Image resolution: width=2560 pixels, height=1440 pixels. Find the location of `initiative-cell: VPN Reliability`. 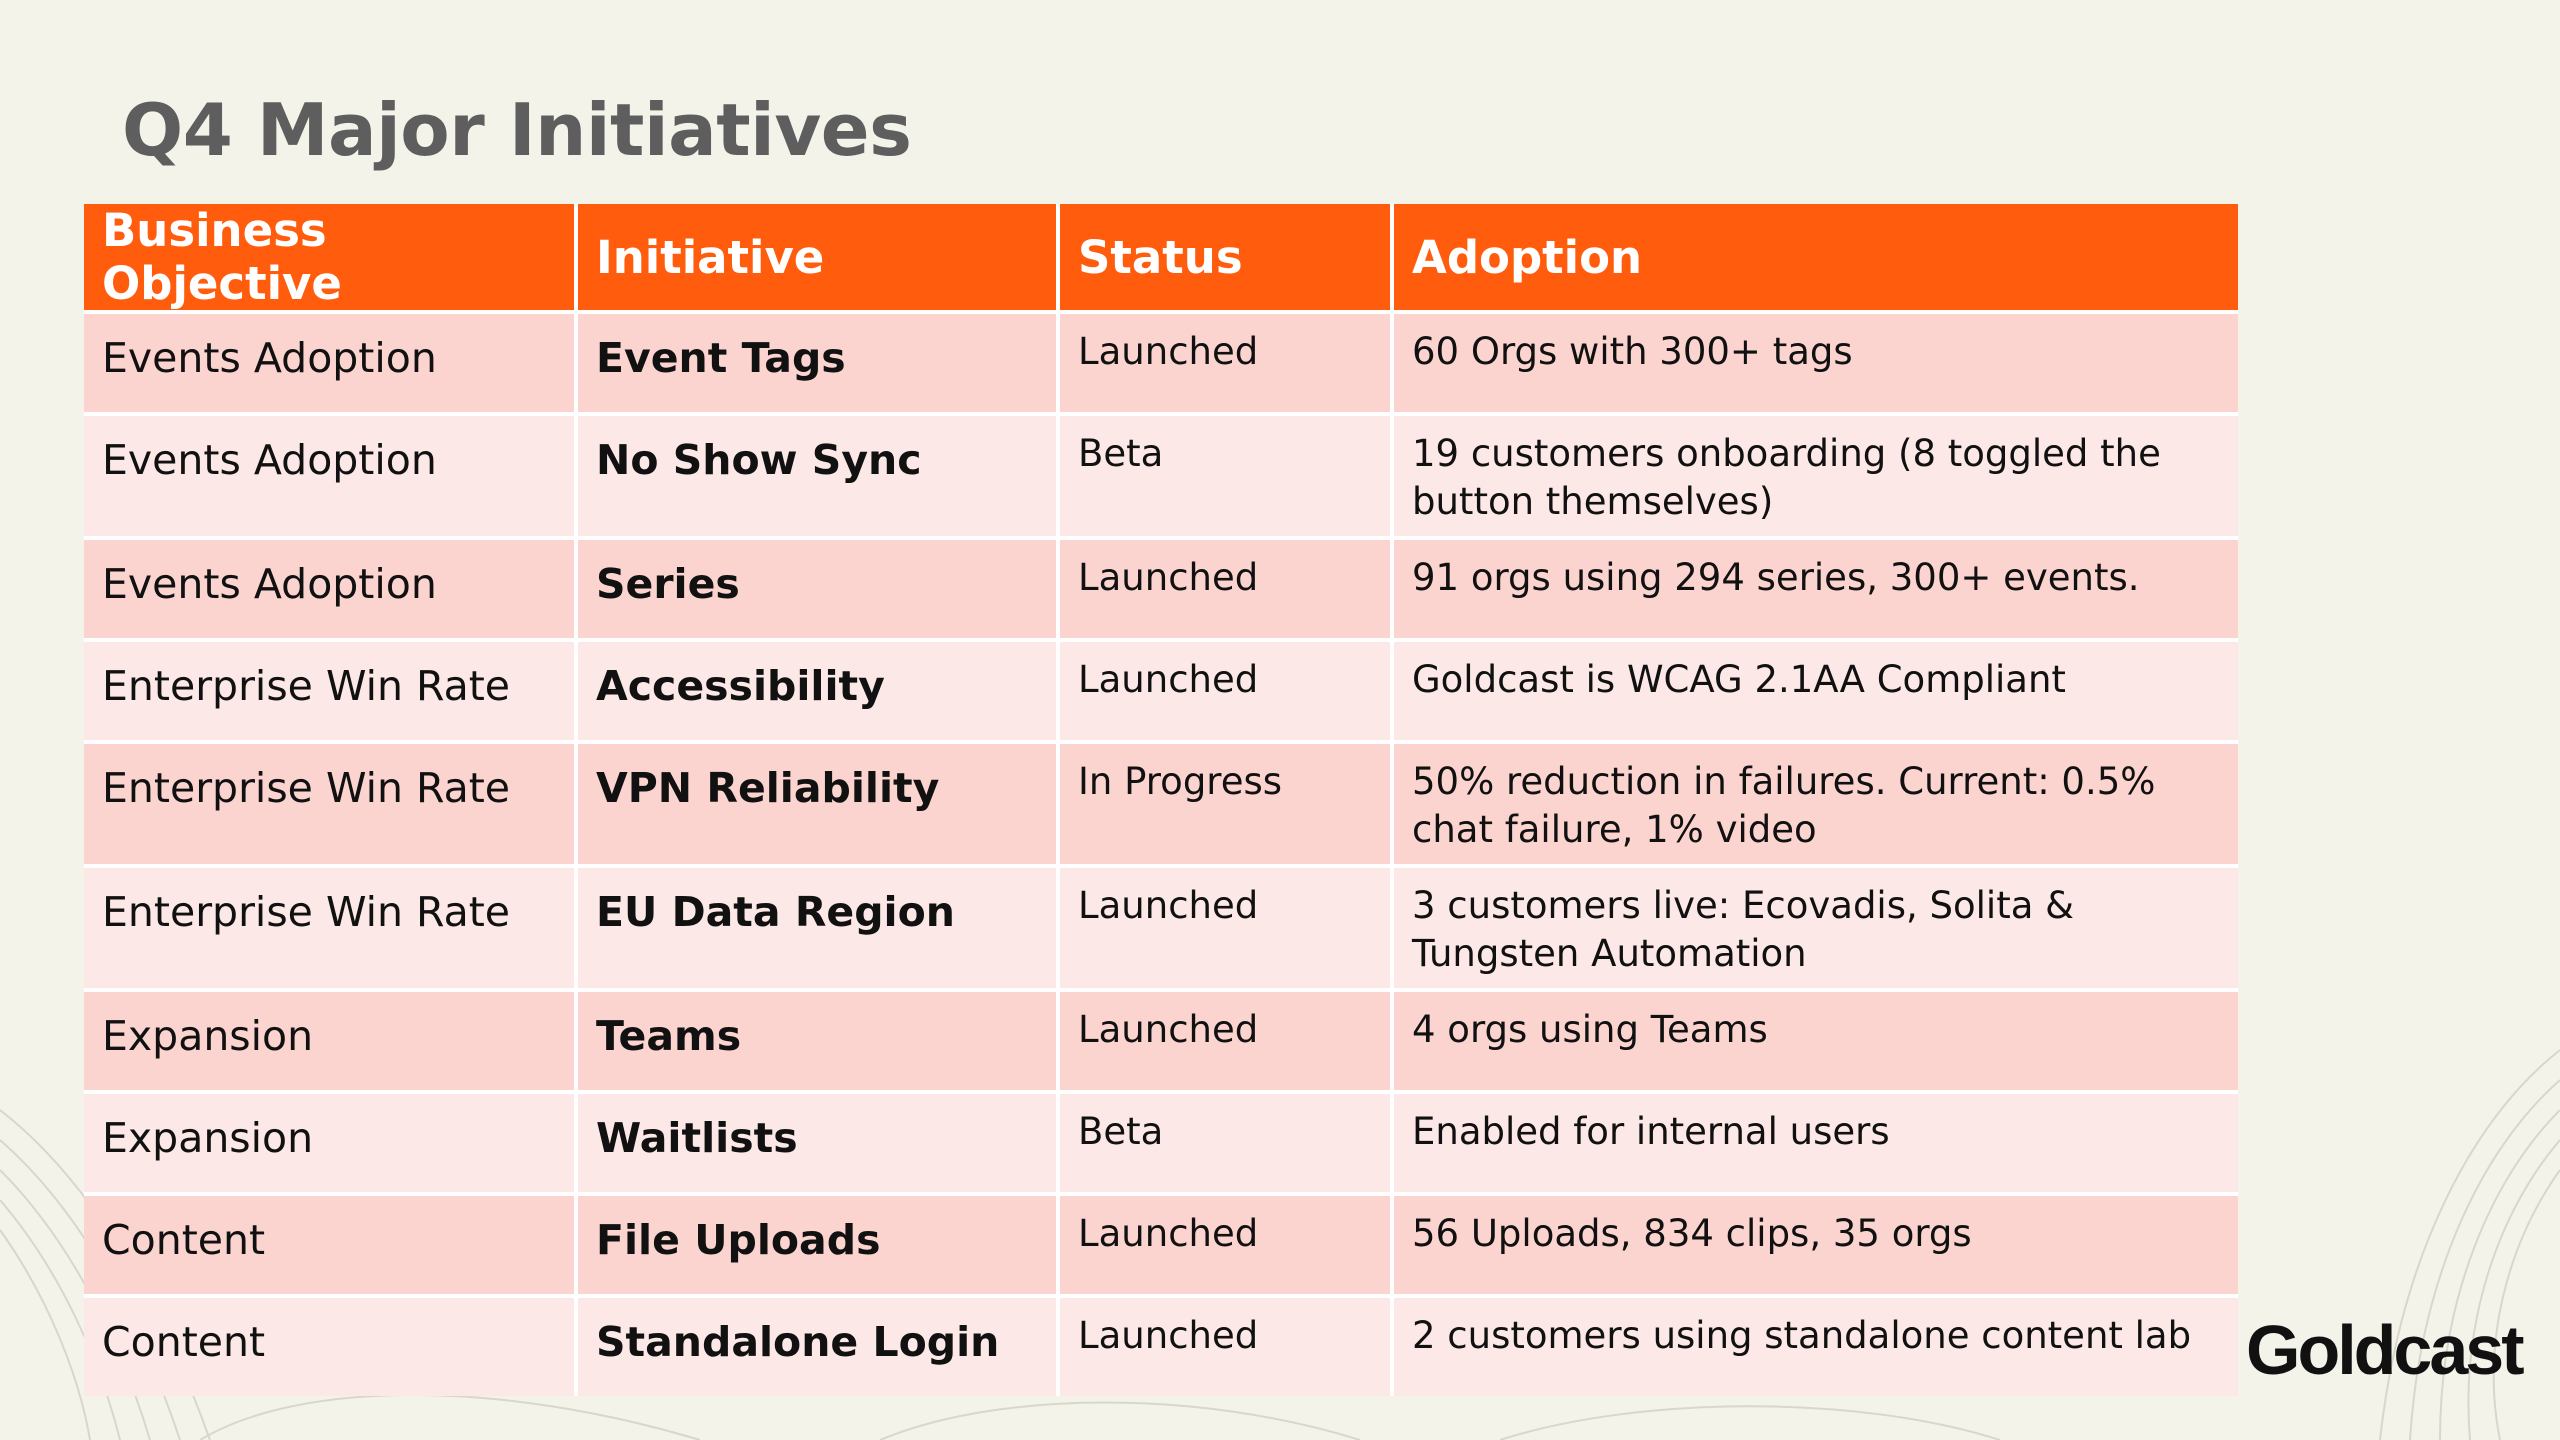

initiative-cell: VPN Reliability is located at coordinates (818, 803).